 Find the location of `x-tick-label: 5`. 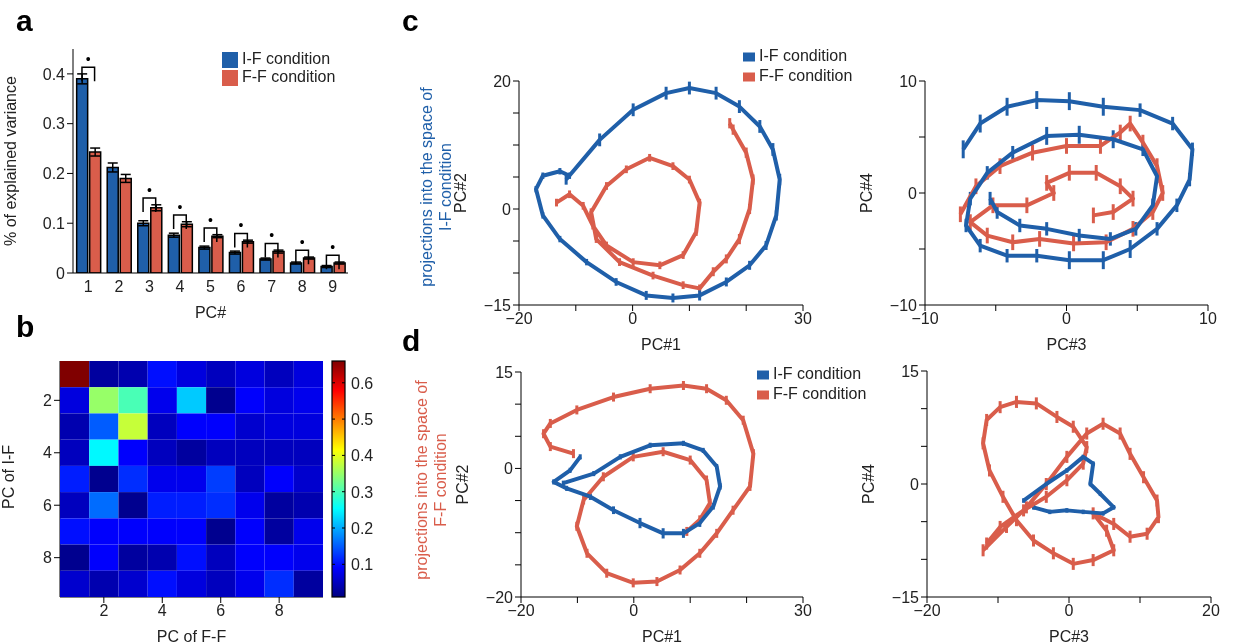

x-tick-label: 5 is located at coordinates (211, 287).